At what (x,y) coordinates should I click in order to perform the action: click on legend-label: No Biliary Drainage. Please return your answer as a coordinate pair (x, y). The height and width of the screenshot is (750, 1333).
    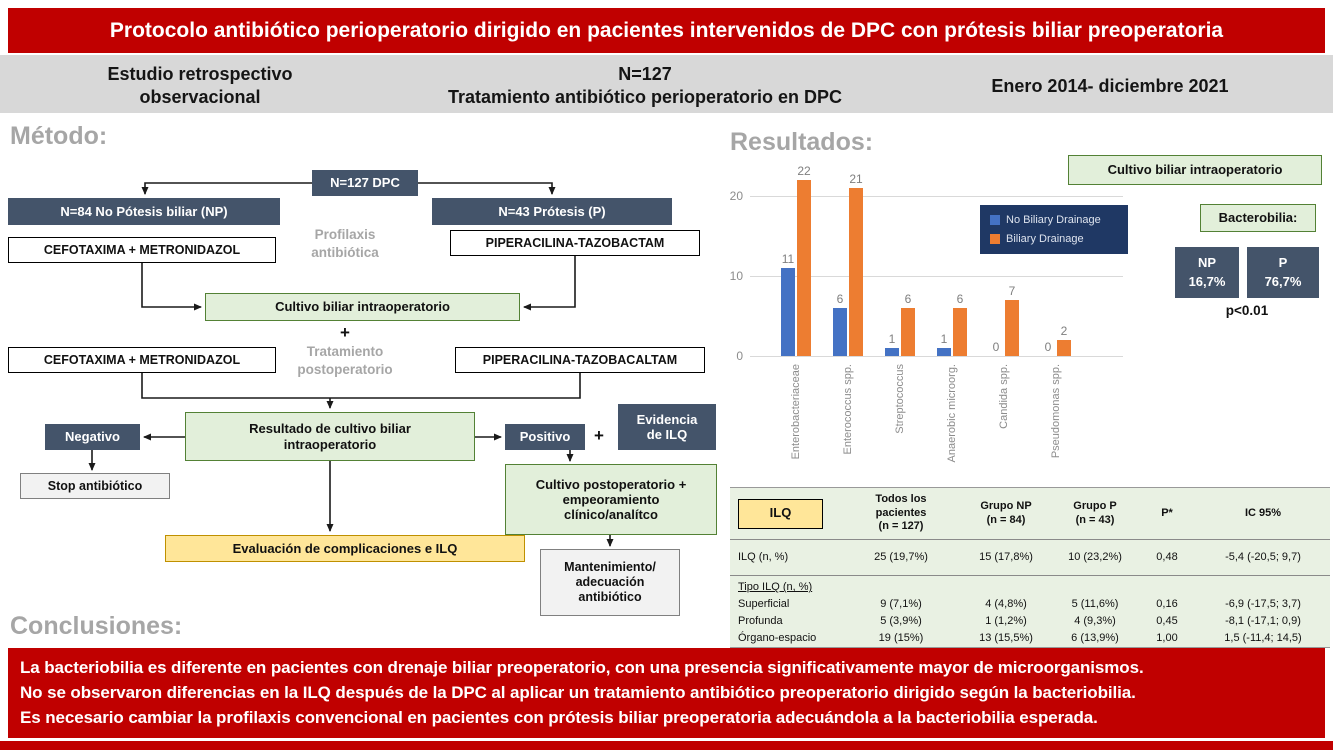
    Looking at the image, I should click on (1053, 220).